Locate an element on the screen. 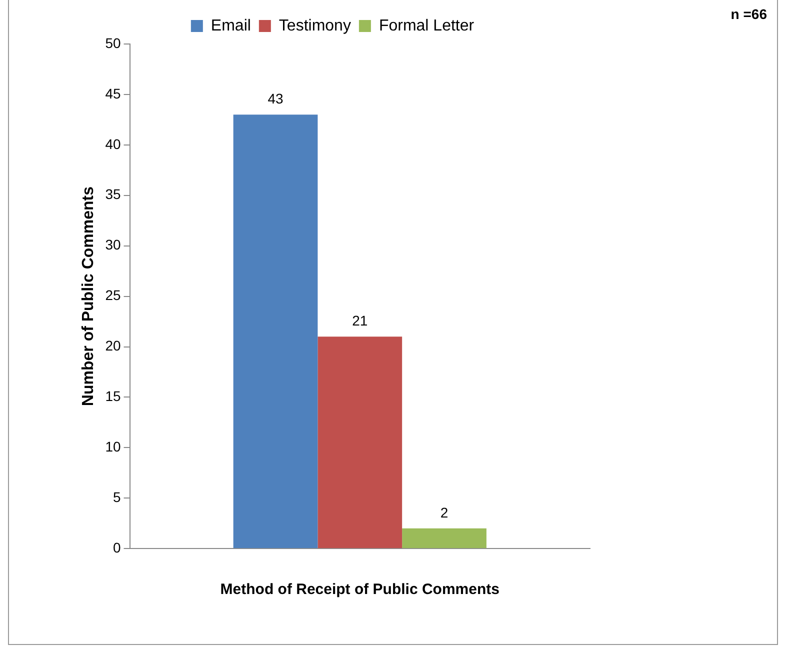 This screenshot has width=785, height=653. data-label: 43 is located at coordinates (276, 98).